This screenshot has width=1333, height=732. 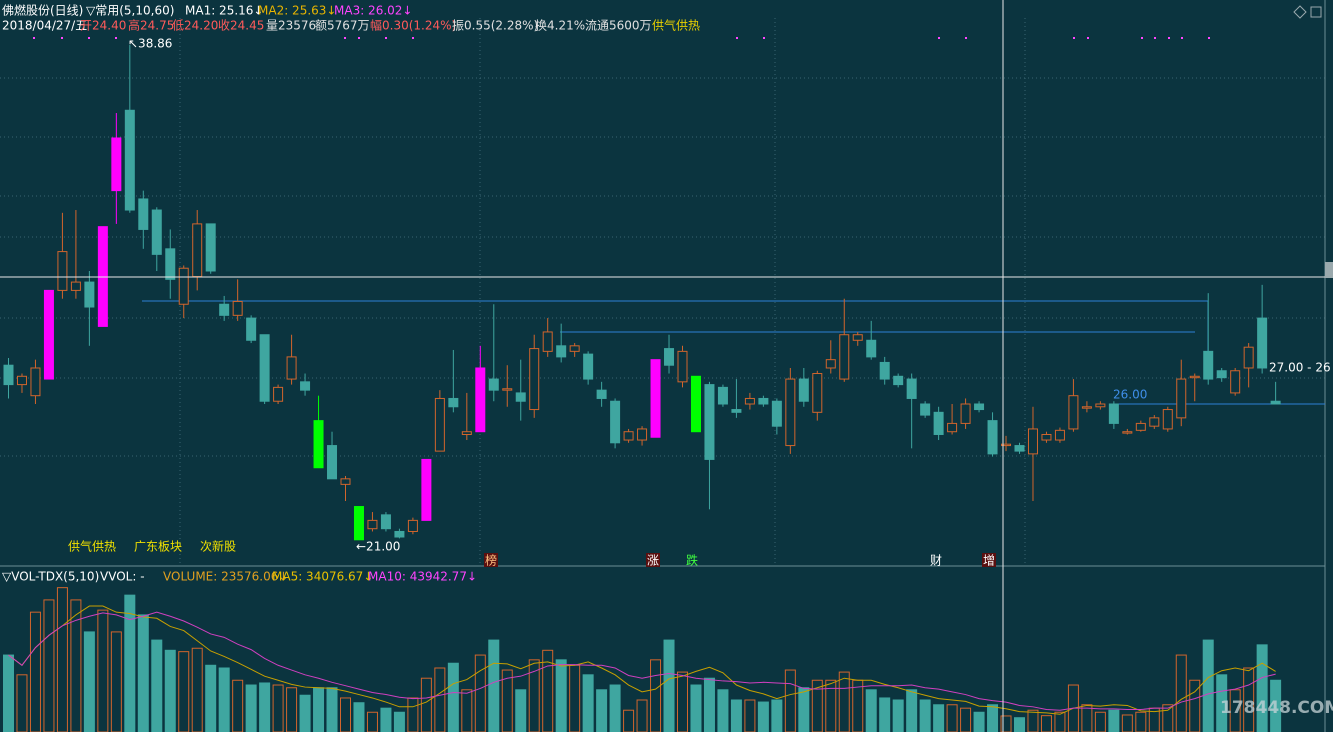 I want to click on header-item: 高24.75, so click(x=151, y=25).